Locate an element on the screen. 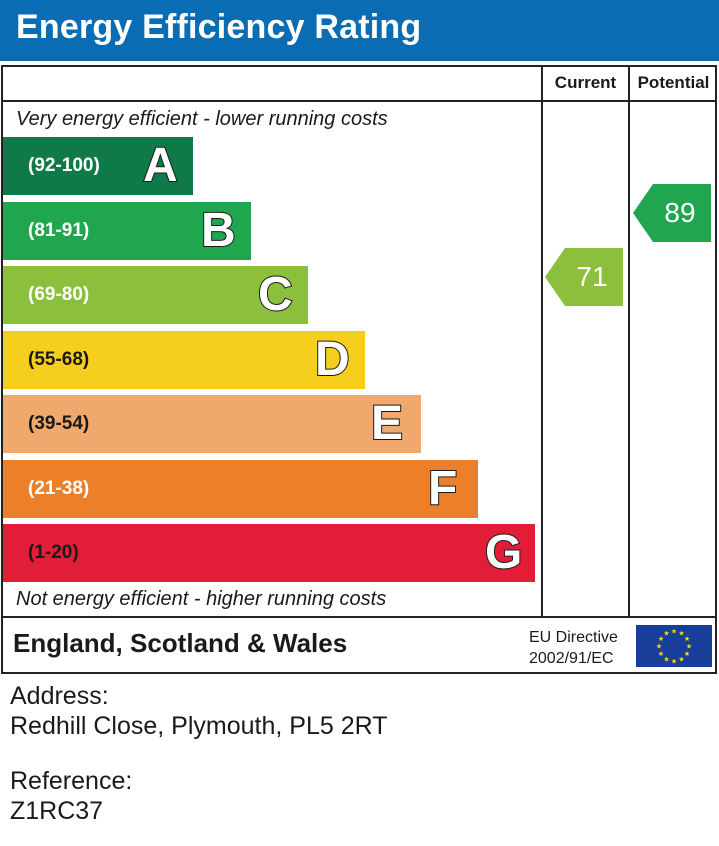  eu-flag-icon: ★ ★ ★ ★ ★ ★ ★ ★ ★ ★ ★ ★ is located at coordinates (674, 646).